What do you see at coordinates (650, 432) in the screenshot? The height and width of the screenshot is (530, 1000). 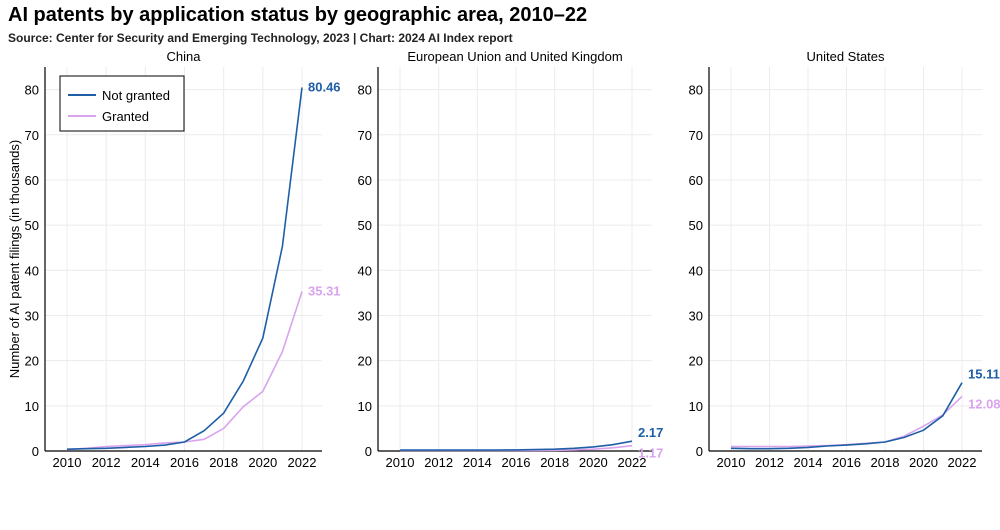 I see `end-label-not-granted: 2.17` at bounding box center [650, 432].